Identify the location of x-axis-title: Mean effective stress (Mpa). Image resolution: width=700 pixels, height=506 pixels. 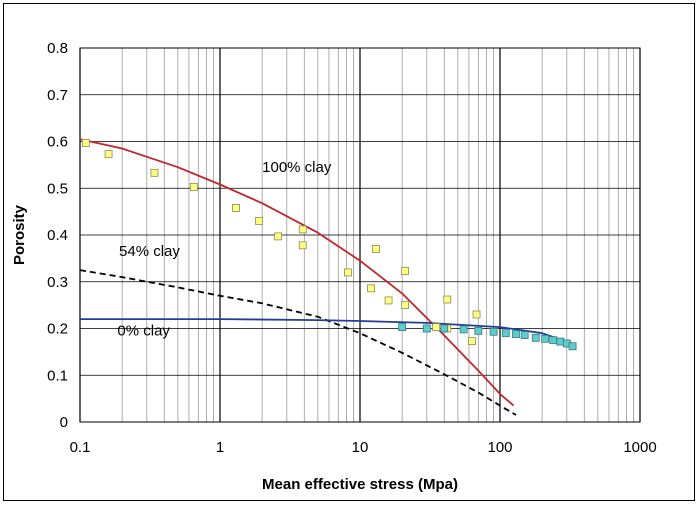
(360, 484).